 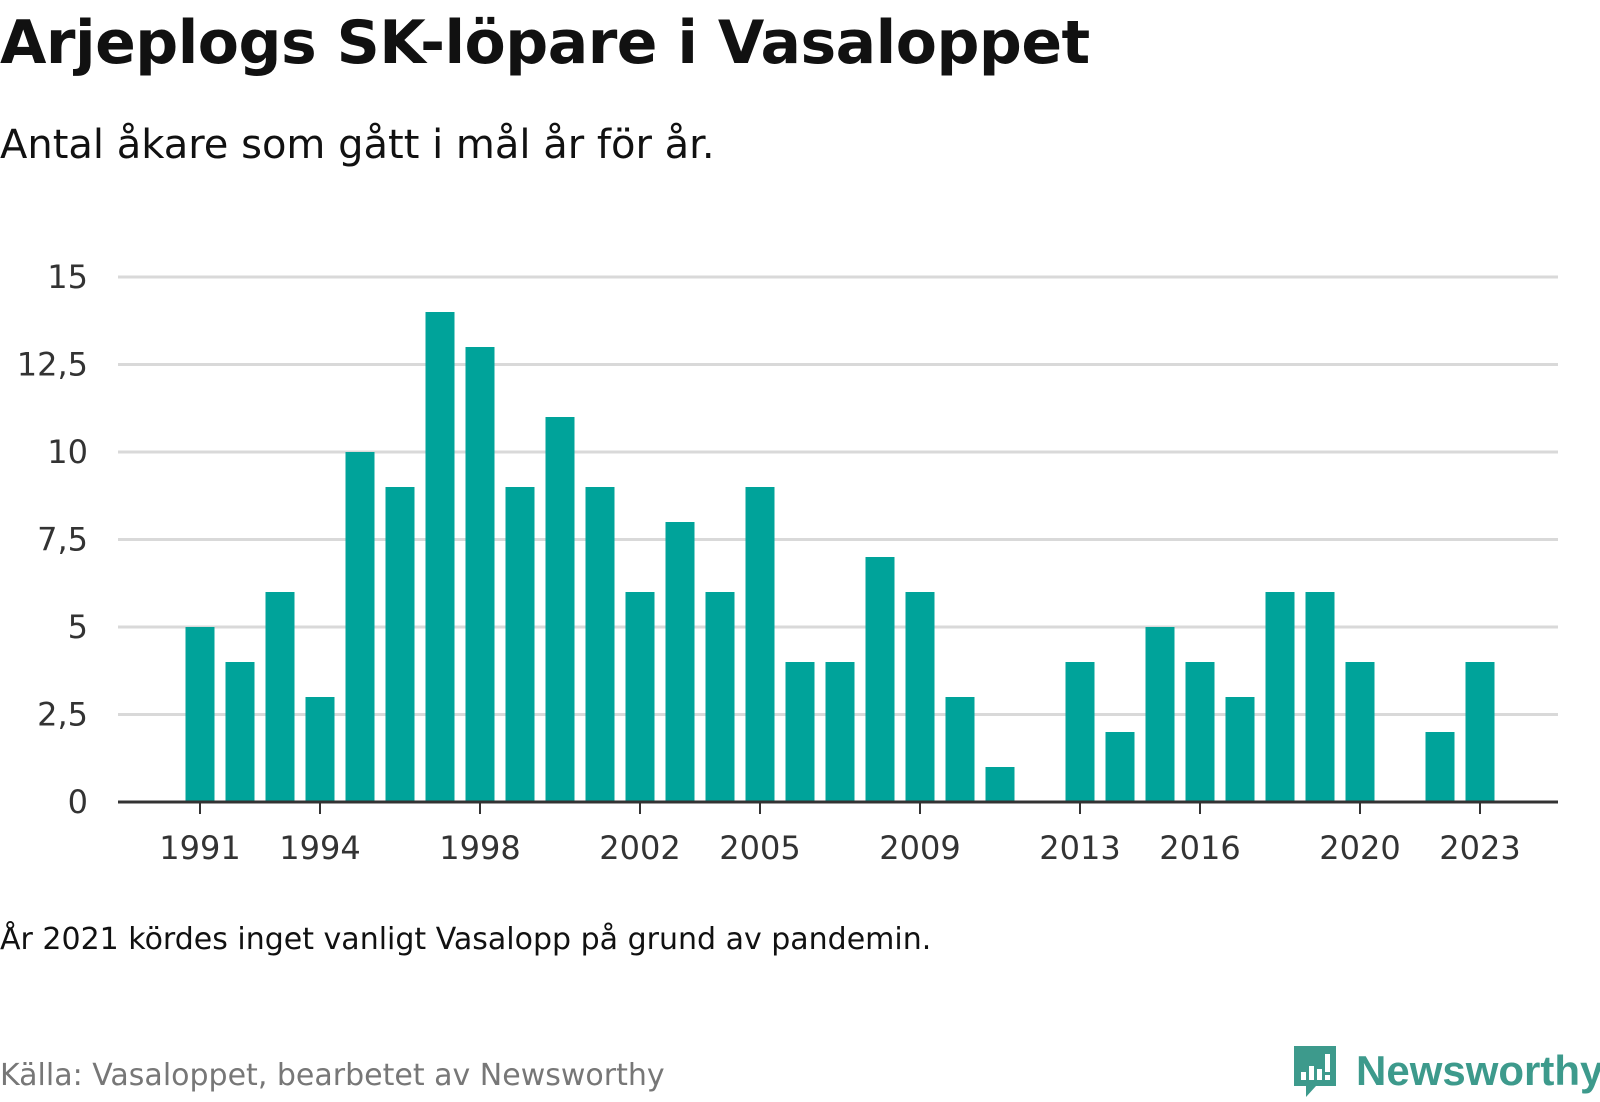 What do you see at coordinates (919, 848) in the screenshot?
I see `x-tick-label: 2009` at bounding box center [919, 848].